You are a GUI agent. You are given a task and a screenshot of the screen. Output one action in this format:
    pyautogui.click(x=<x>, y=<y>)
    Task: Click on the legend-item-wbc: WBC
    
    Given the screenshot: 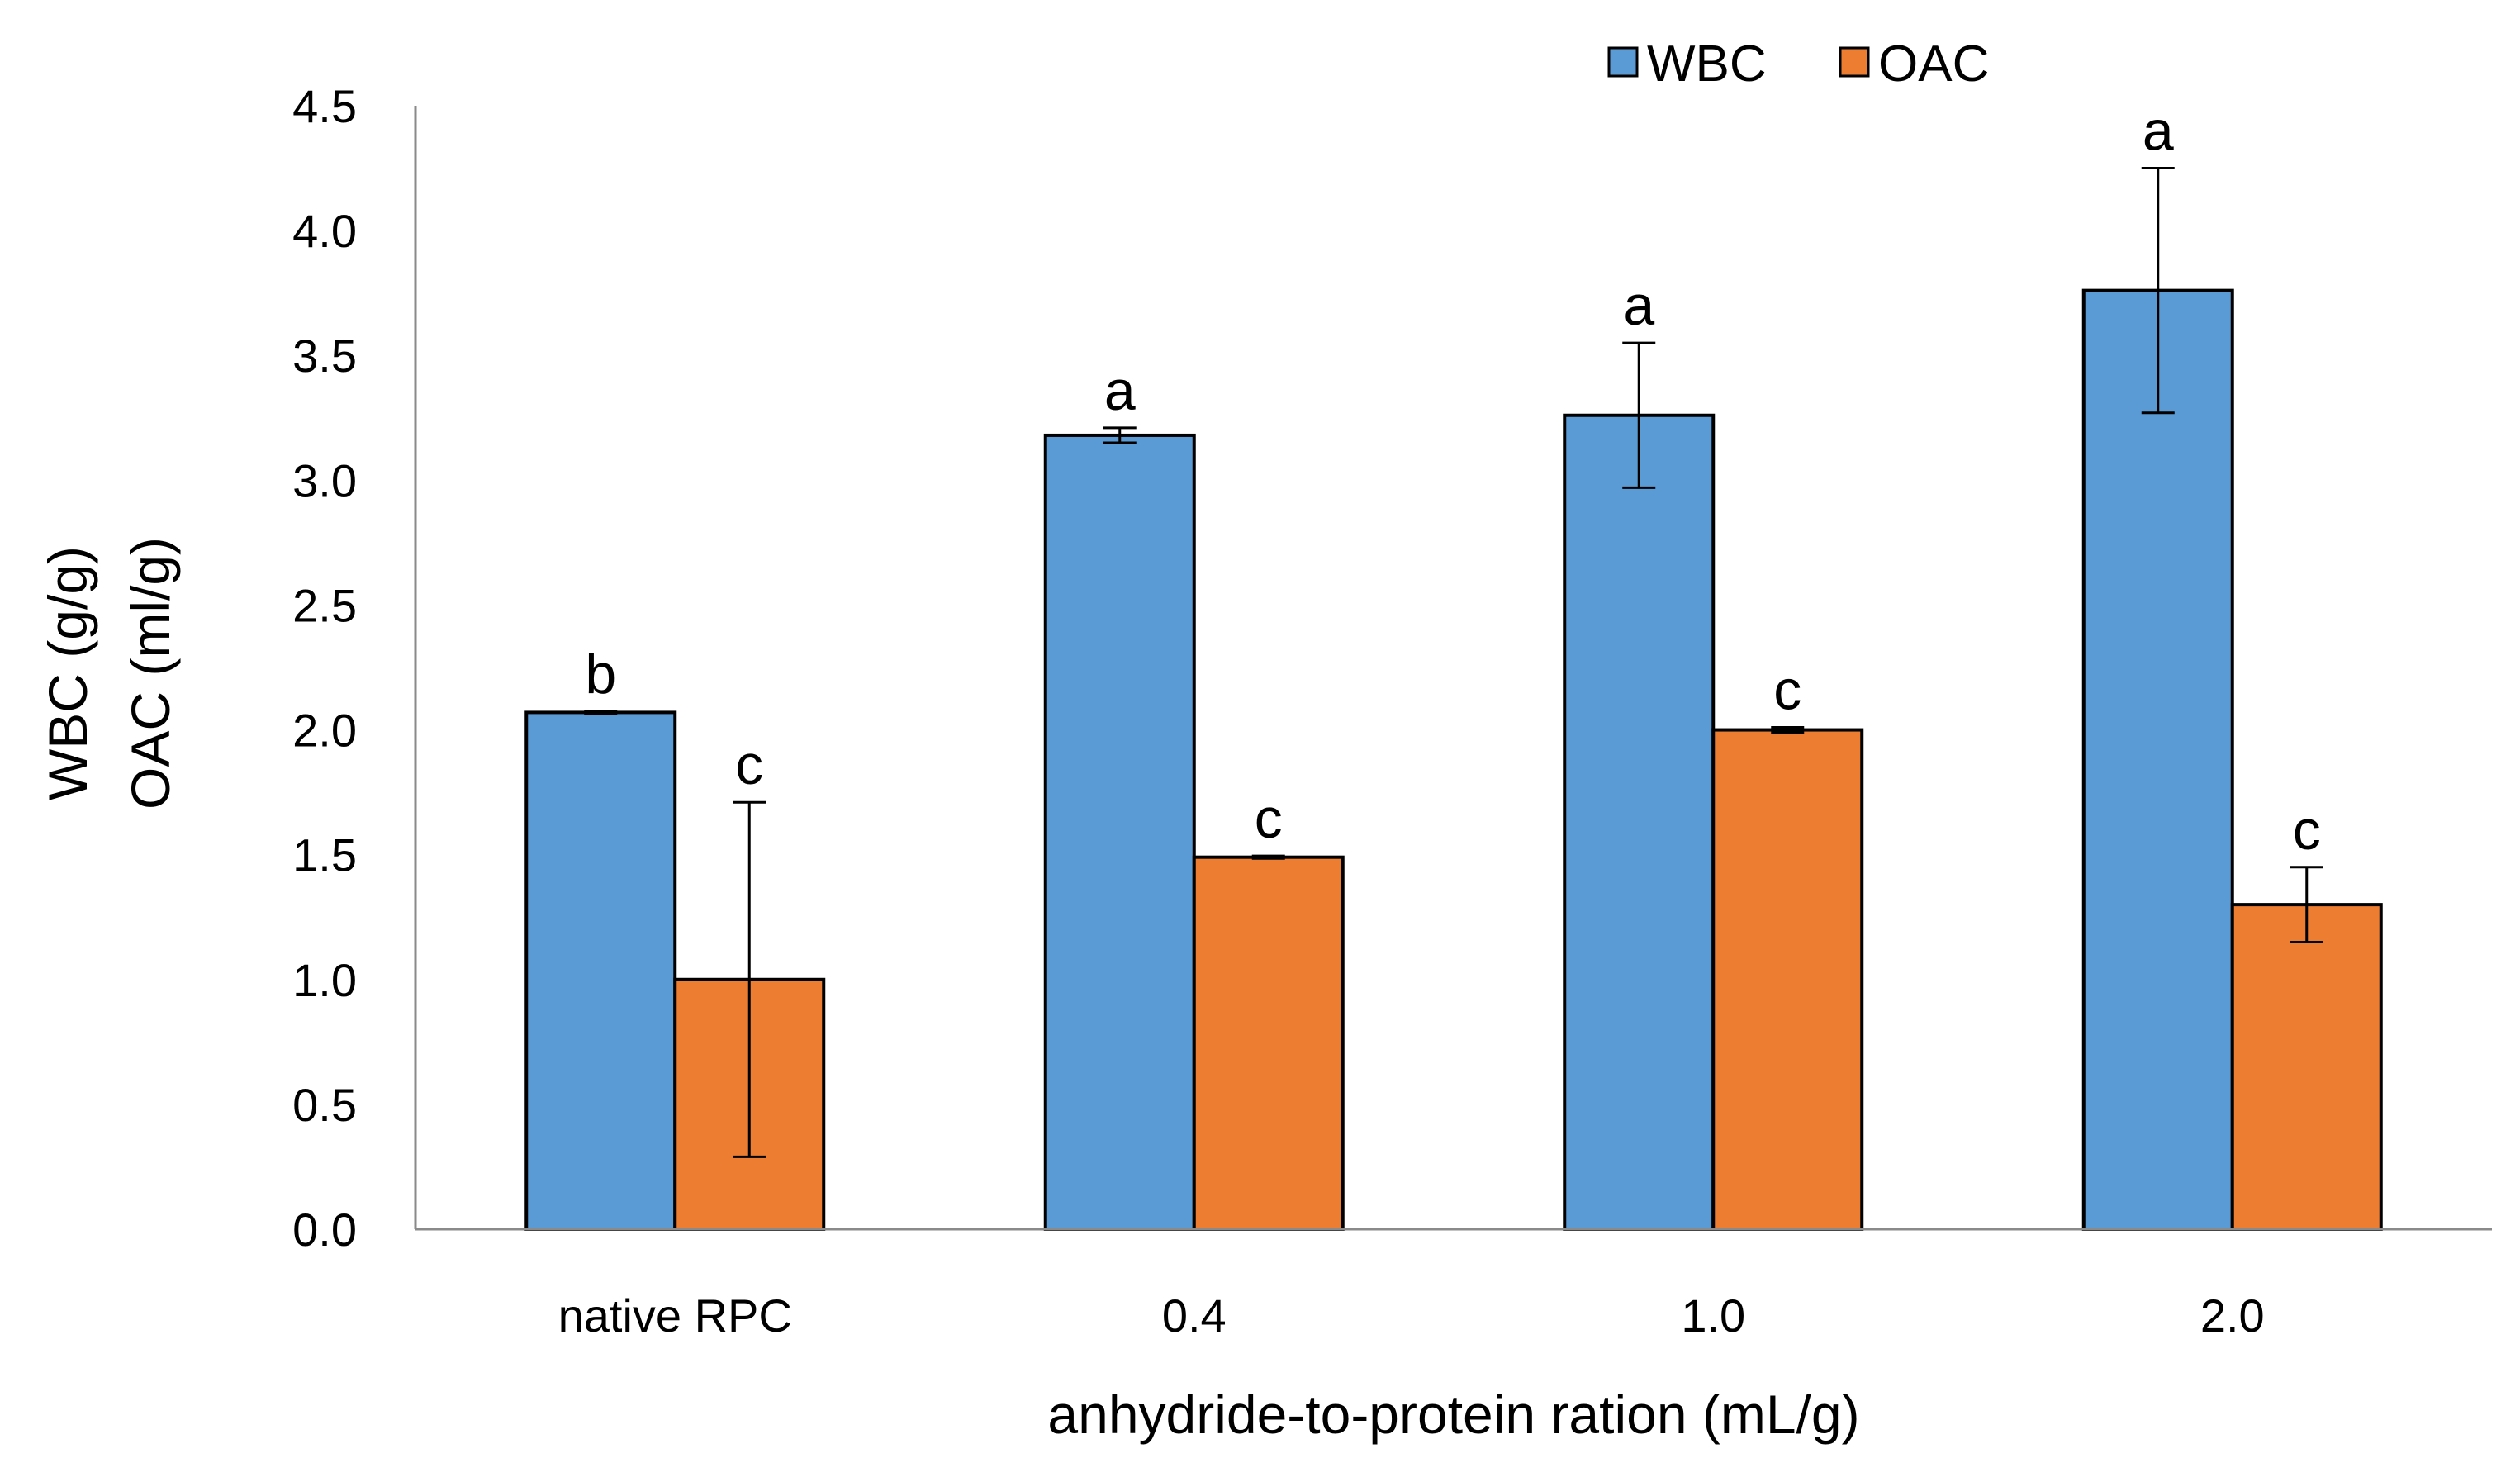 What is the action you would take?
    pyautogui.click(x=1687, y=64)
    